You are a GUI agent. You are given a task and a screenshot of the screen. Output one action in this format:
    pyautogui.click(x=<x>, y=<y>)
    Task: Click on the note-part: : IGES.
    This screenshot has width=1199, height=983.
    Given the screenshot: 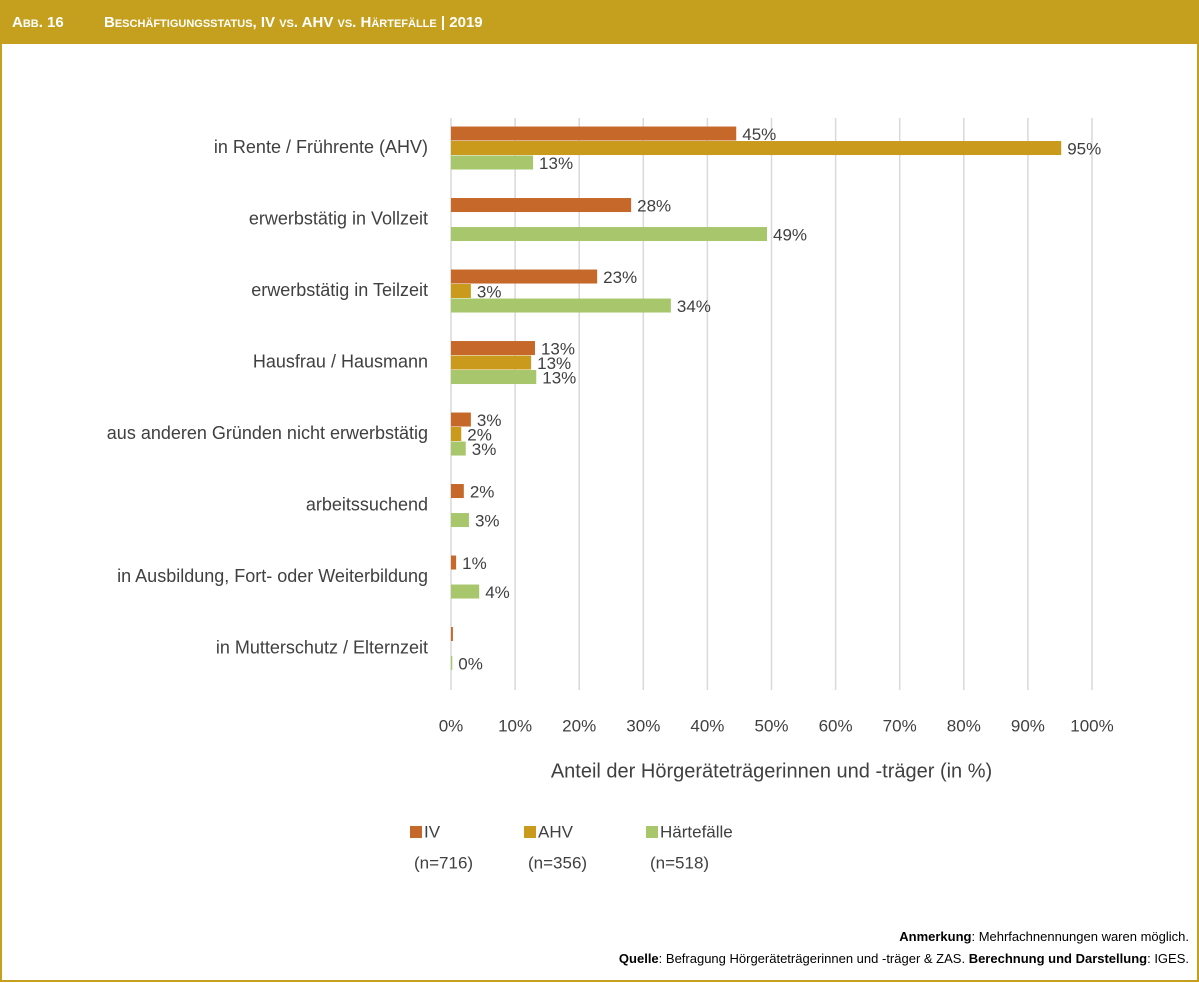 What is the action you would take?
    pyautogui.click(x=1168, y=958)
    